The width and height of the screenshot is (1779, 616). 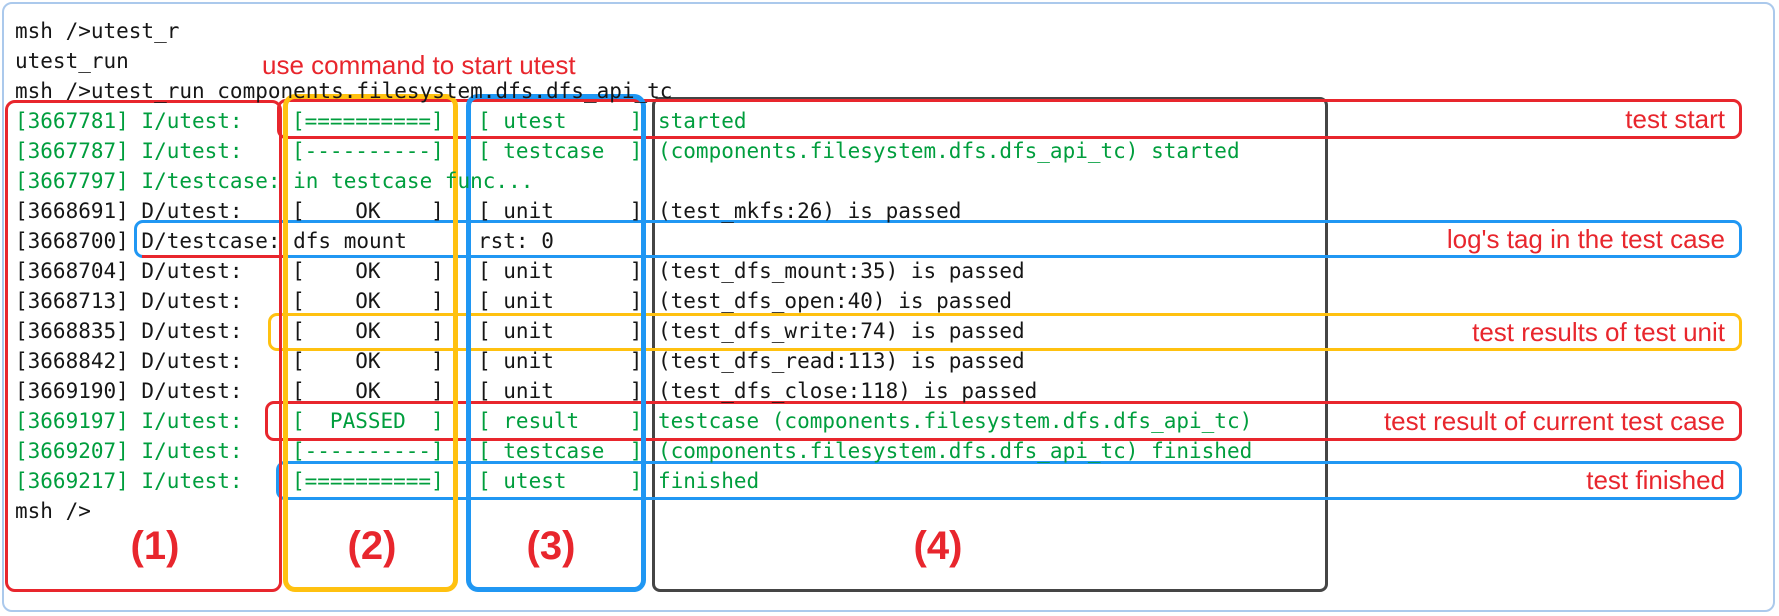 What do you see at coordinates (129, 271) in the screenshot?
I see `terminal-text-segment: [3668704] D/utest:` at bounding box center [129, 271].